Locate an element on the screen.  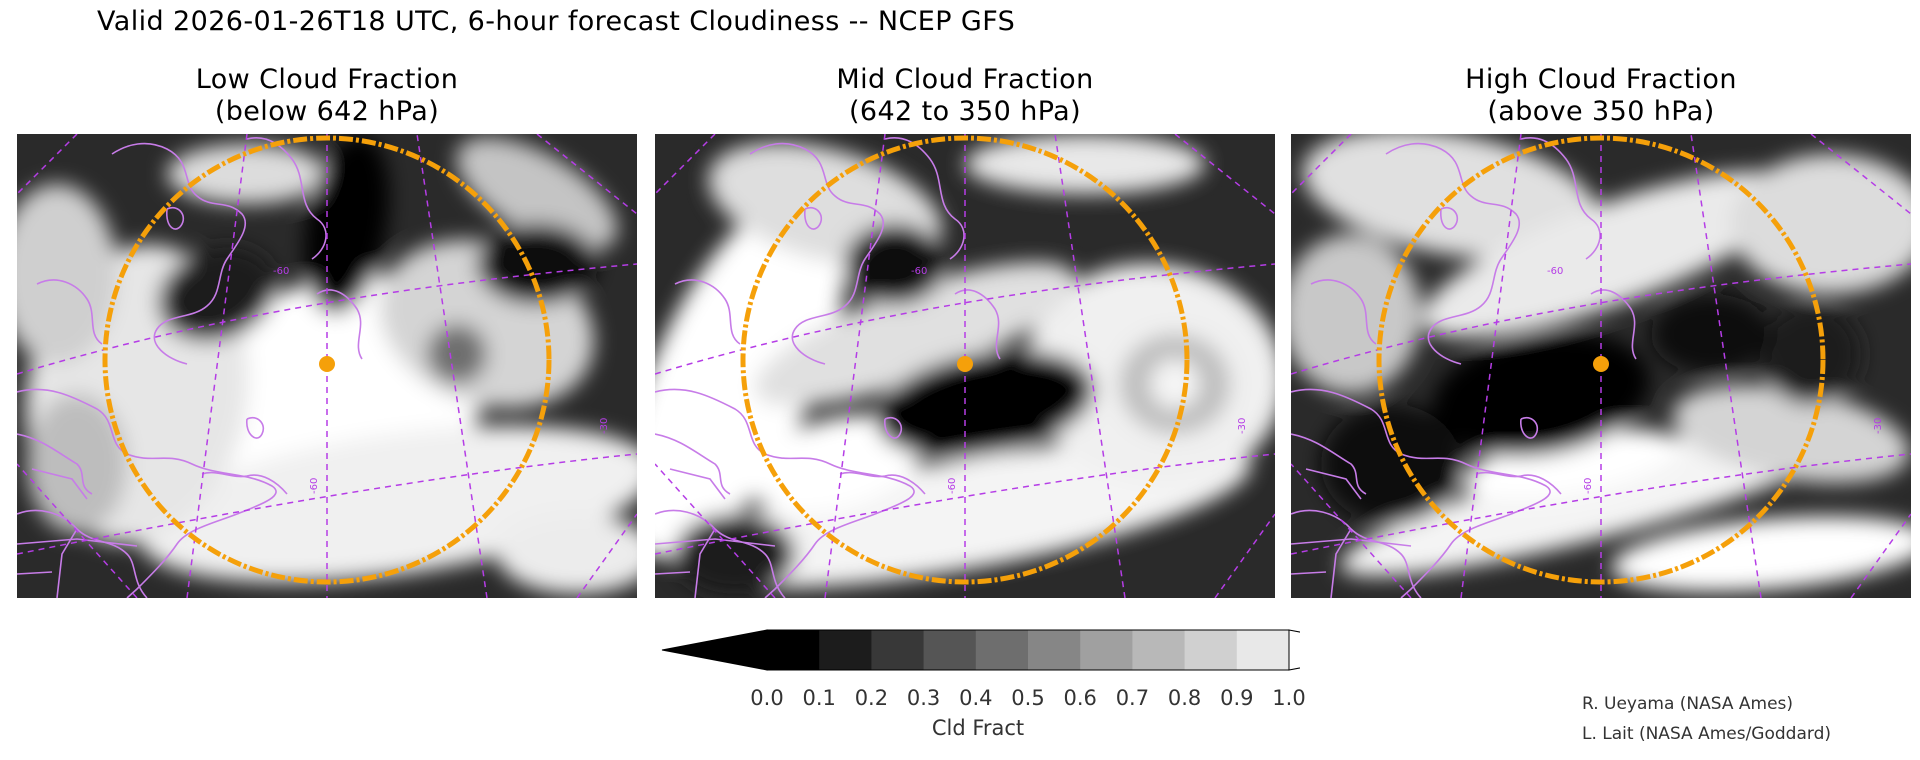
panel-title-low: Low Cloud Fraction (below 642 hPa) is located at coordinates (327, 96).